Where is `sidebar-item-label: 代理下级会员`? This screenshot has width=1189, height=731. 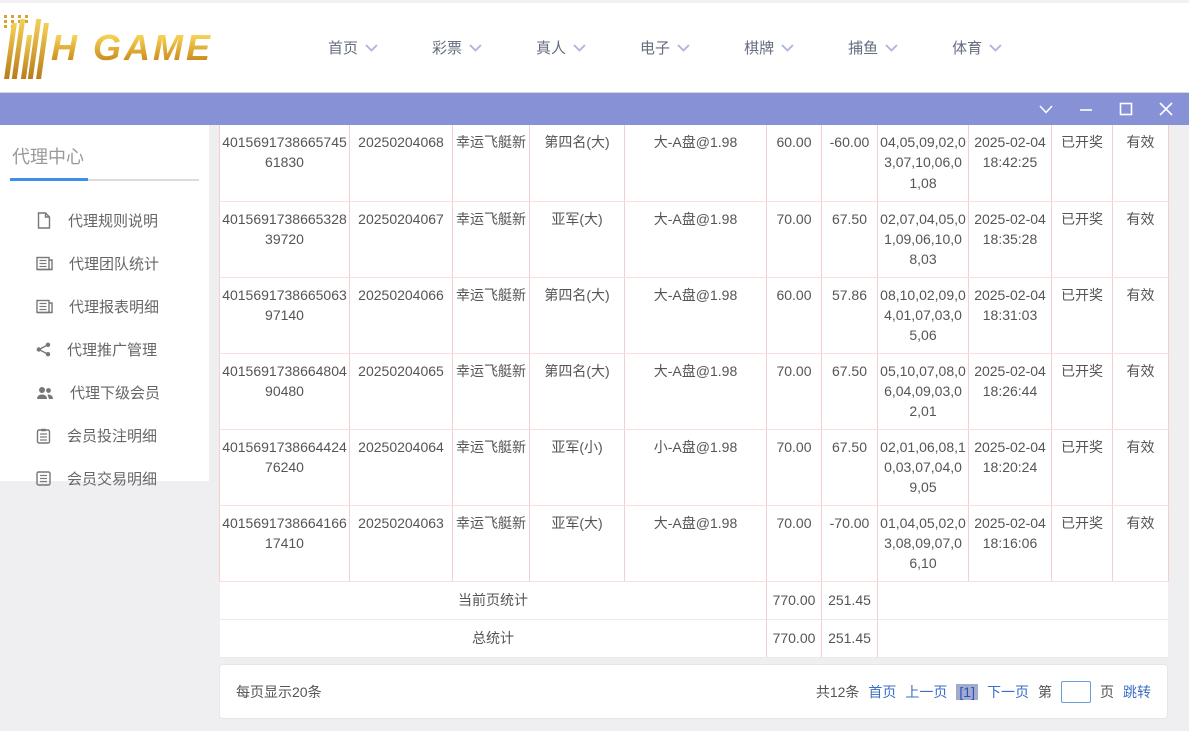
sidebar-item-label: 代理下级会员 is located at coordinates (115, 393).